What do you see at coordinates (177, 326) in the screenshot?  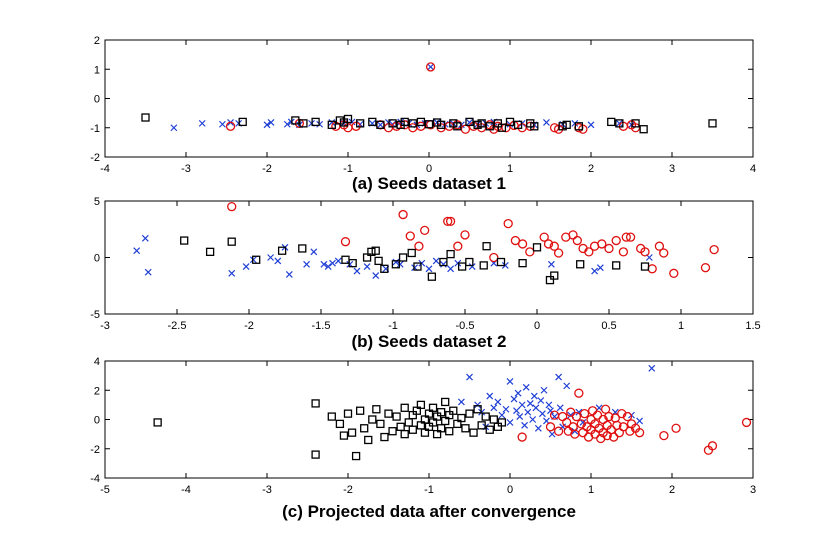 I see `x-tick-label: -2.5` at bounding box center [177, 326].